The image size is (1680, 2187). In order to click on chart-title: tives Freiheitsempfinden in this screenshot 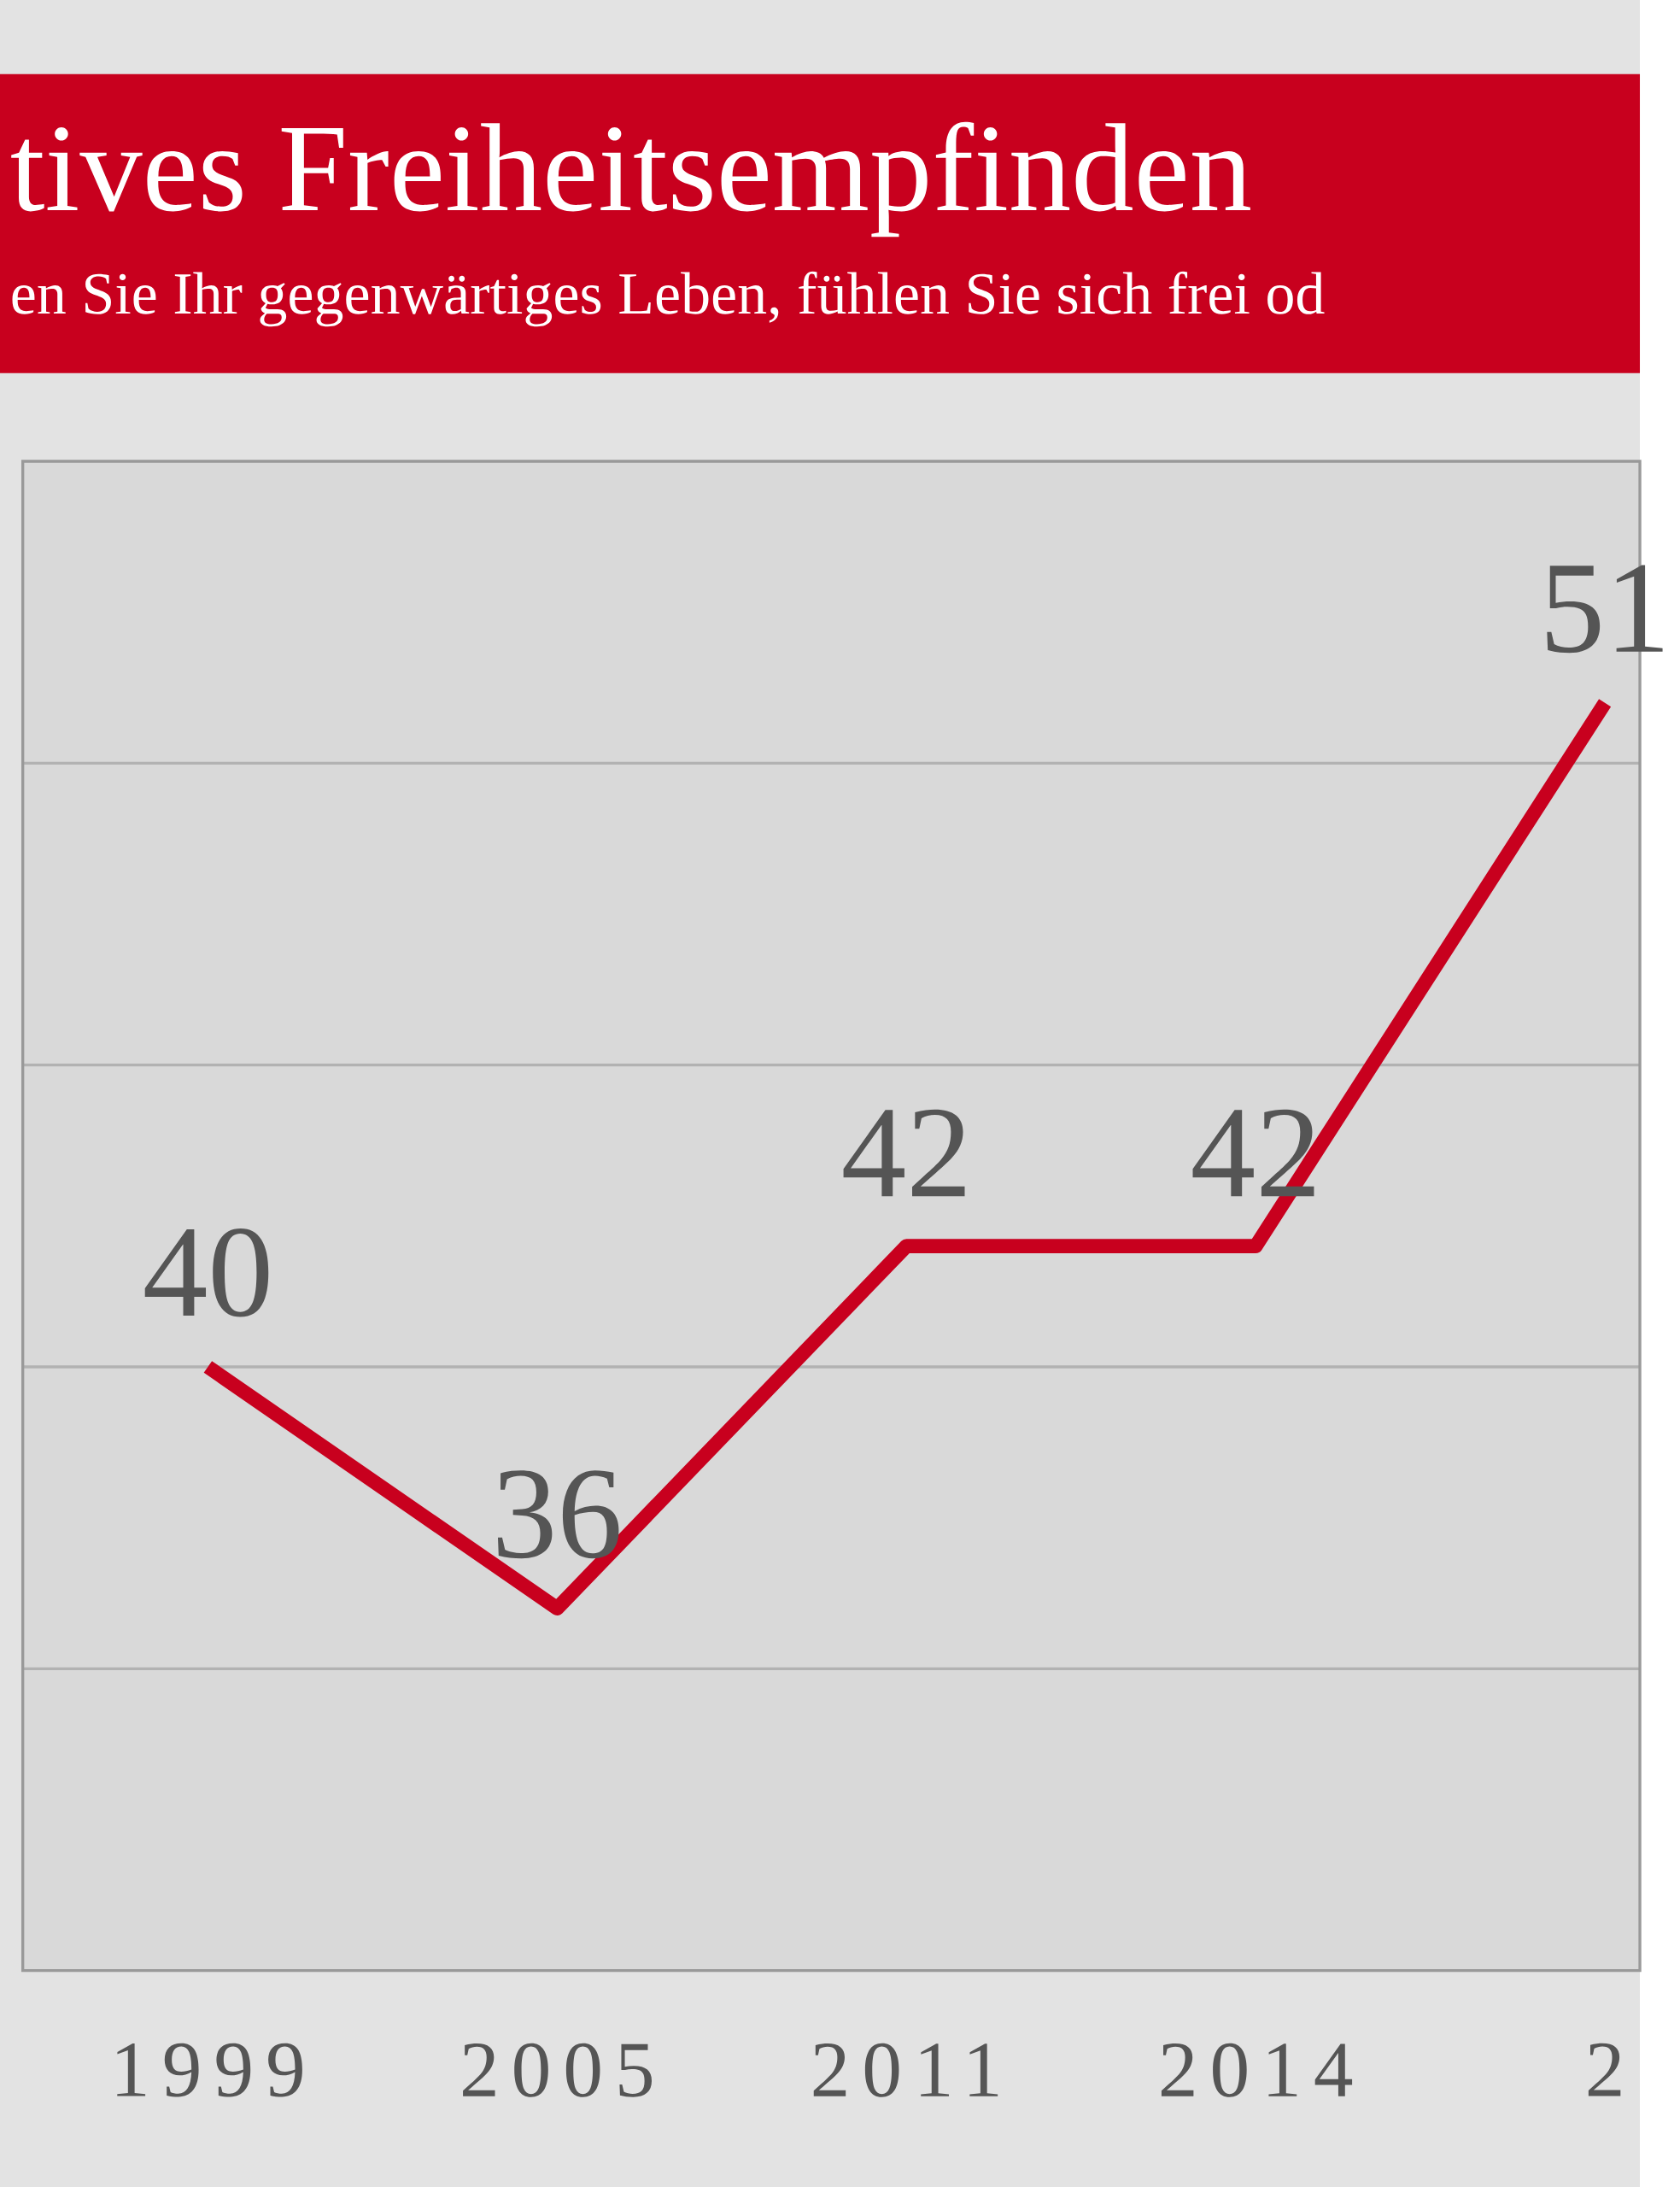, I will do `click(630, 179)`.